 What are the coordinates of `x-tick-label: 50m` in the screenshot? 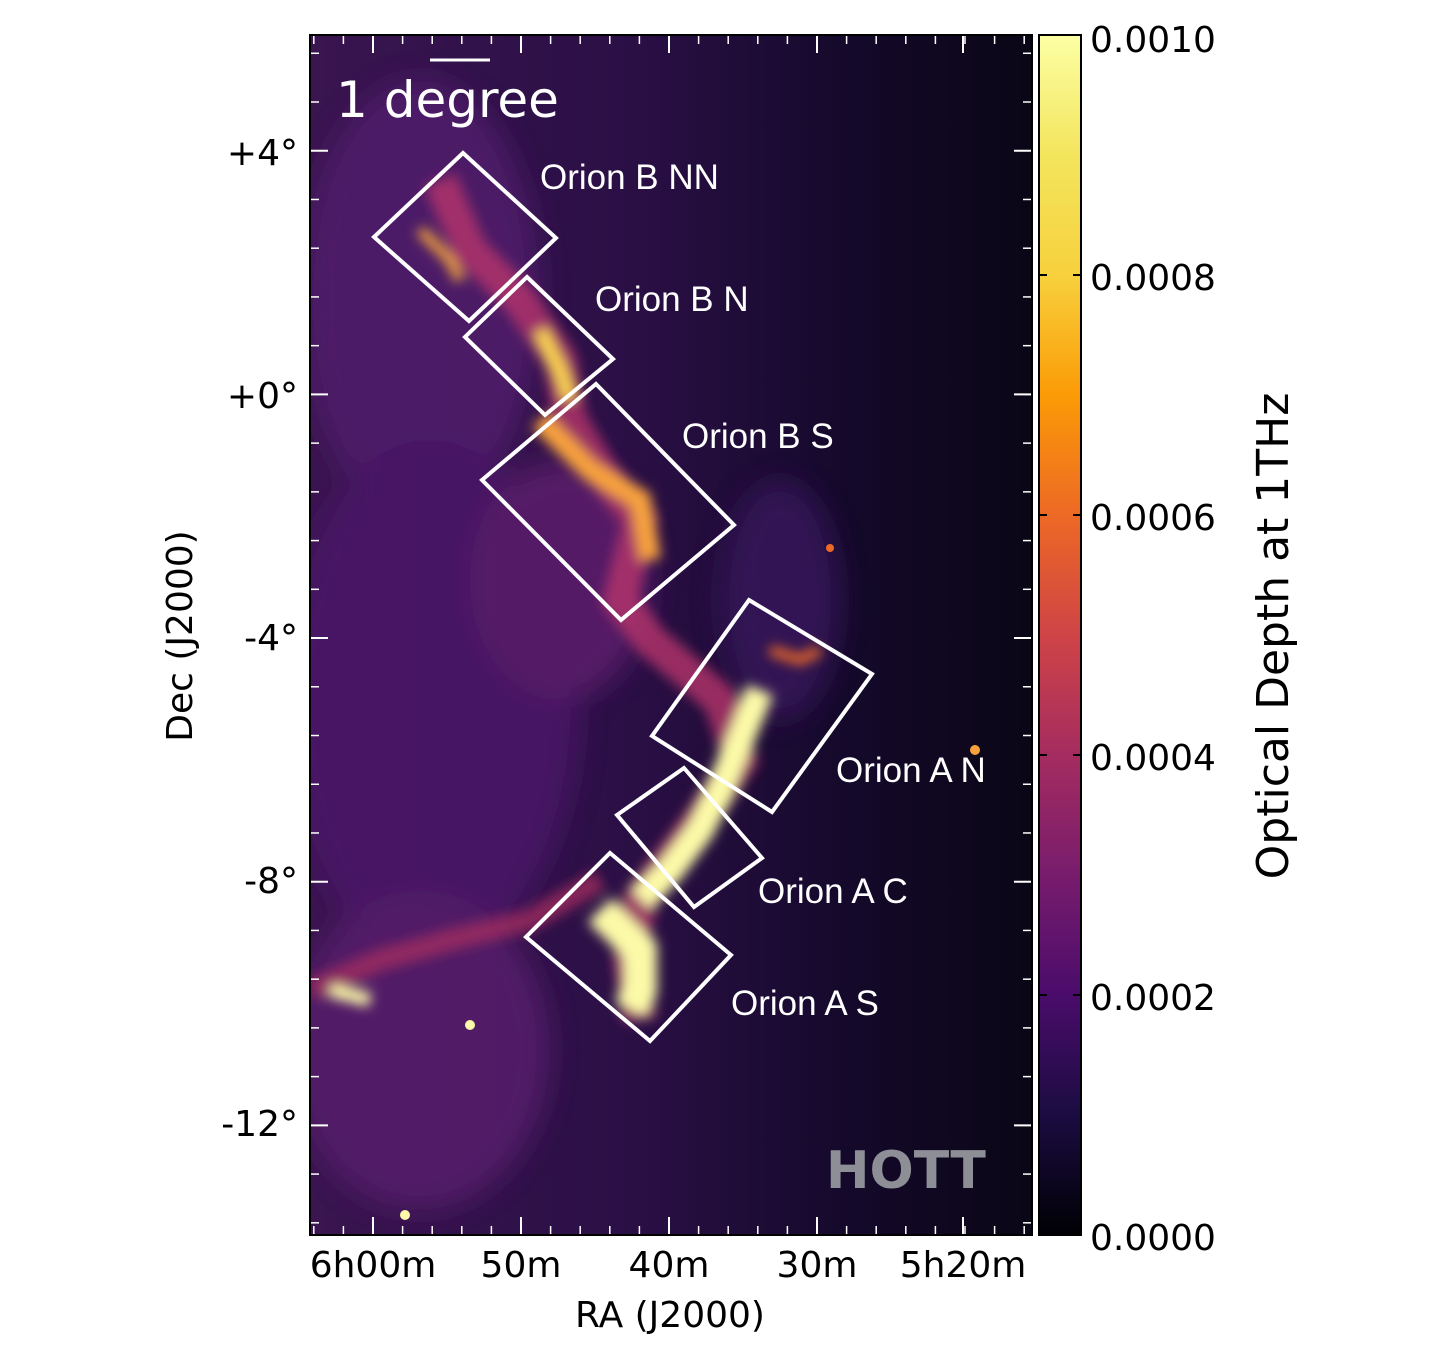 It's located at (521, 1265).